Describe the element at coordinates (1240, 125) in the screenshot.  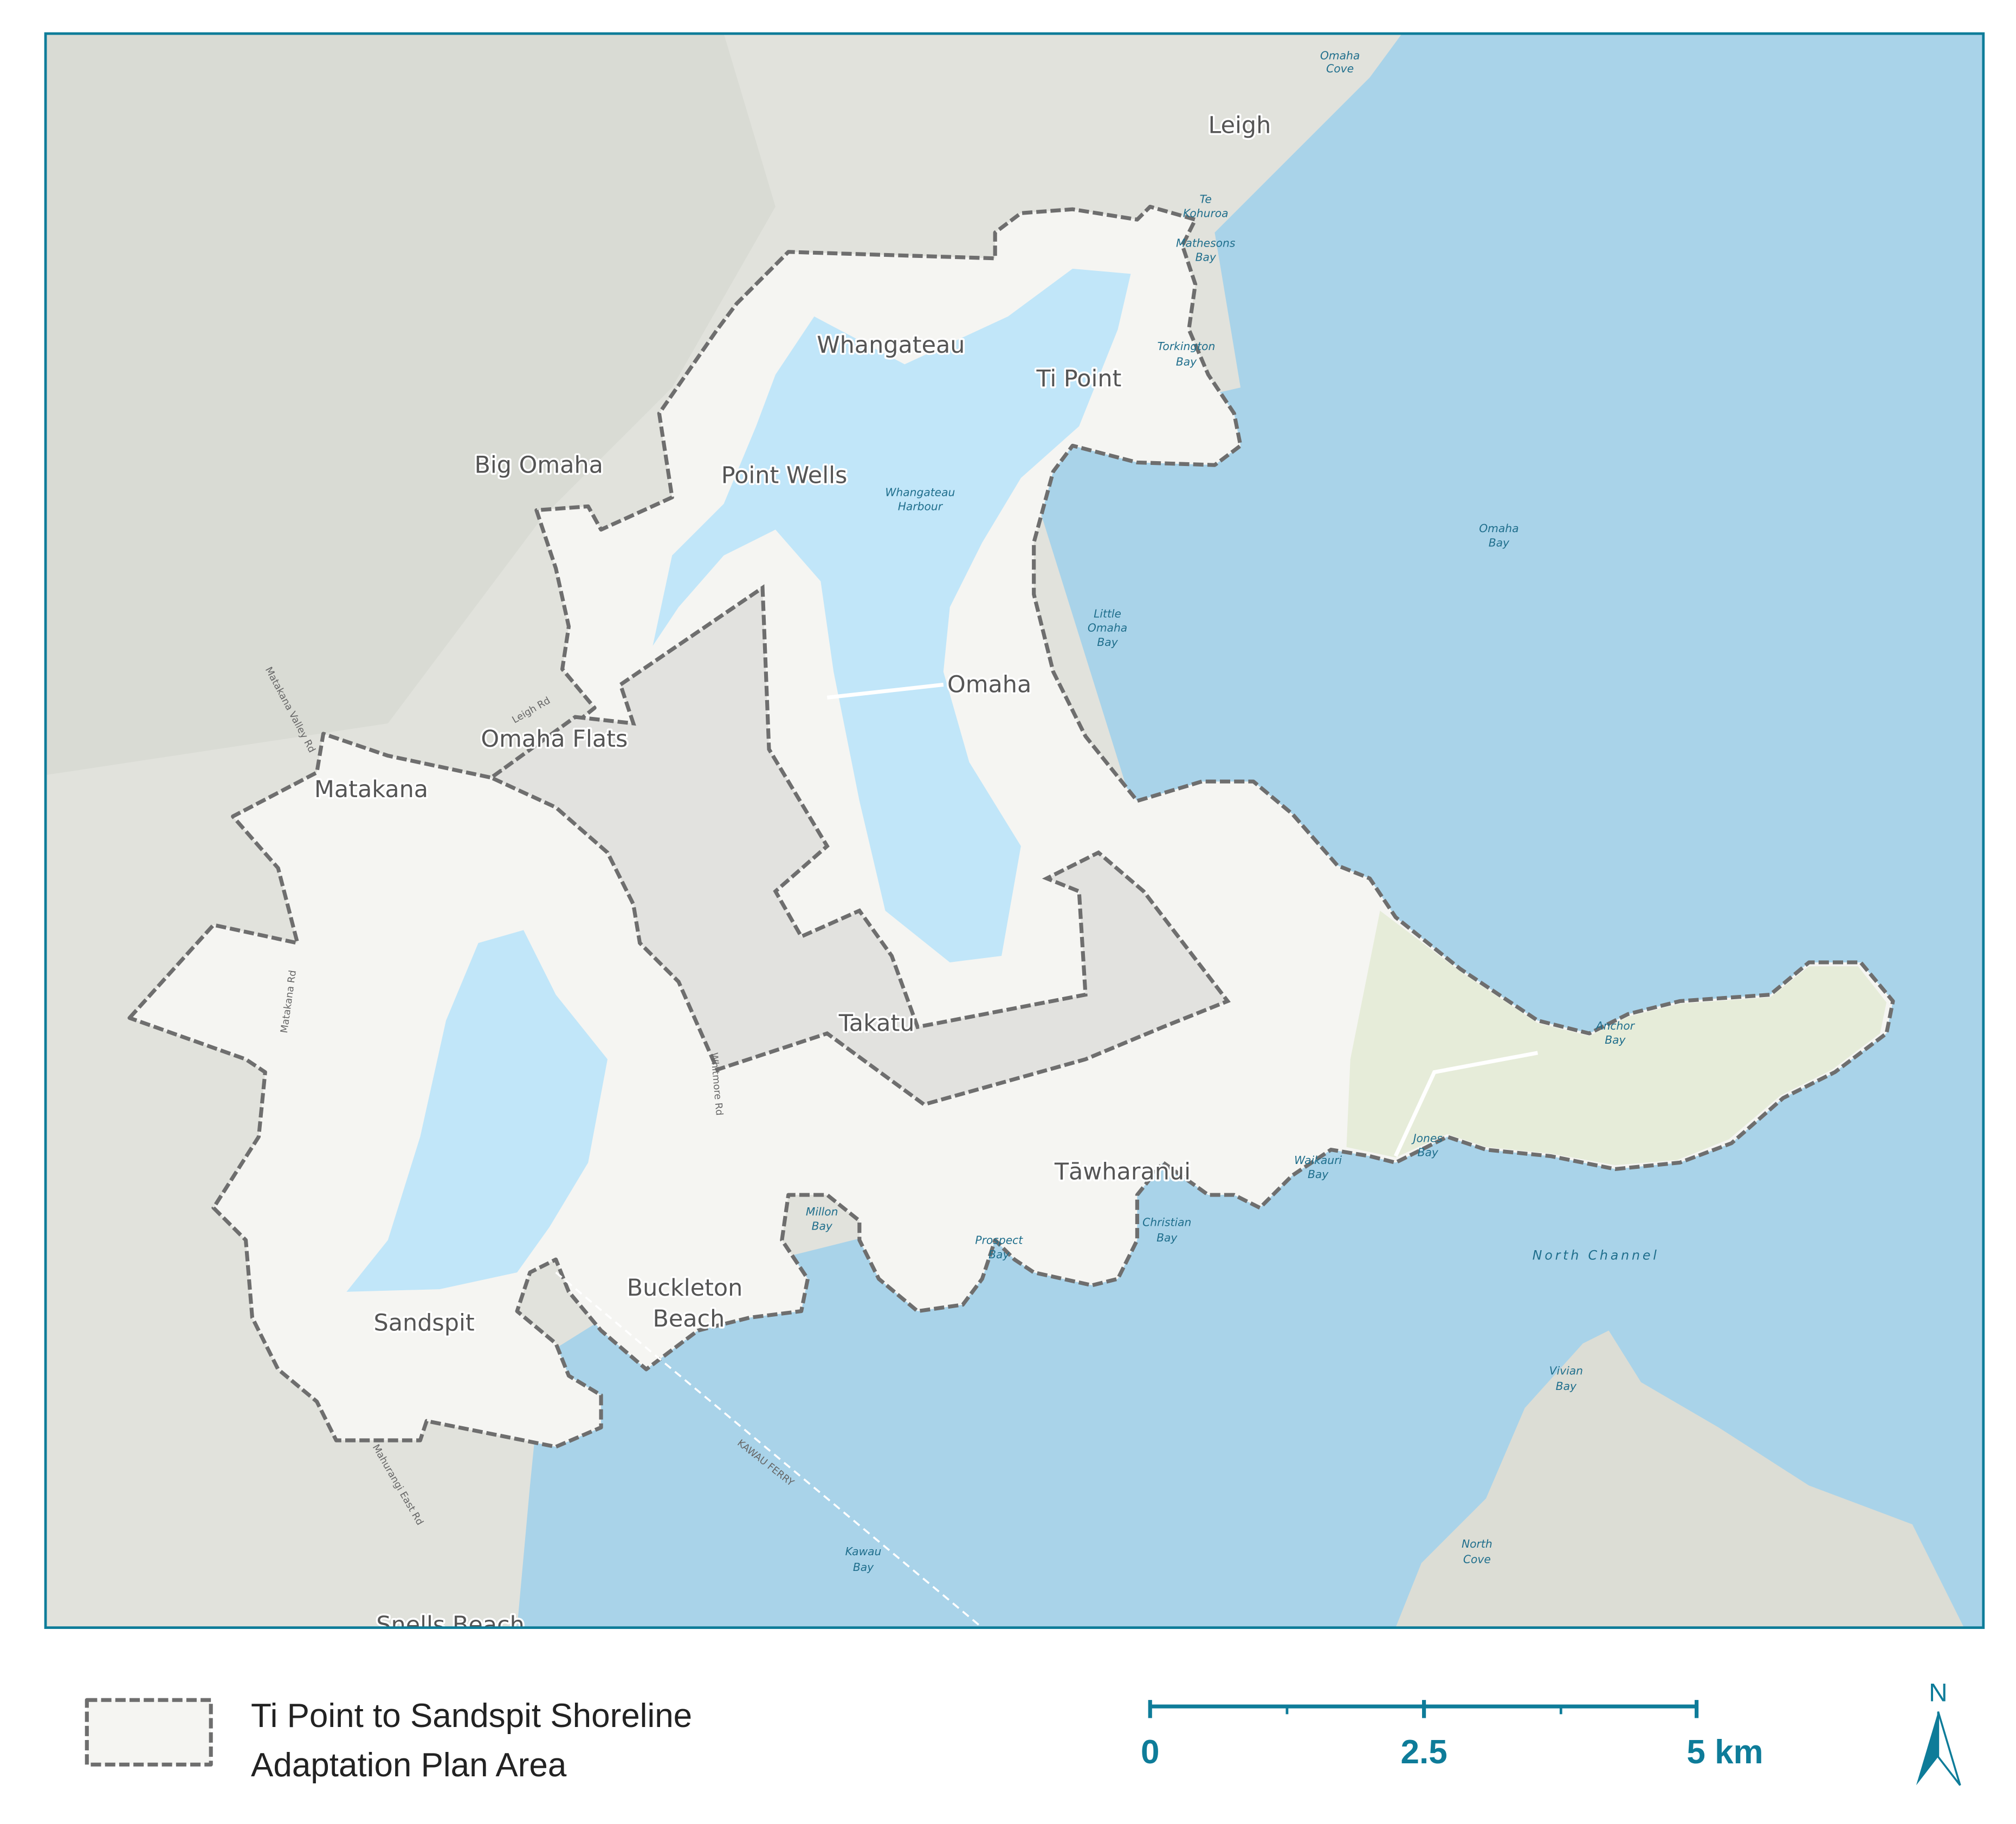
I see `label-leigh: Leigh` at that location.